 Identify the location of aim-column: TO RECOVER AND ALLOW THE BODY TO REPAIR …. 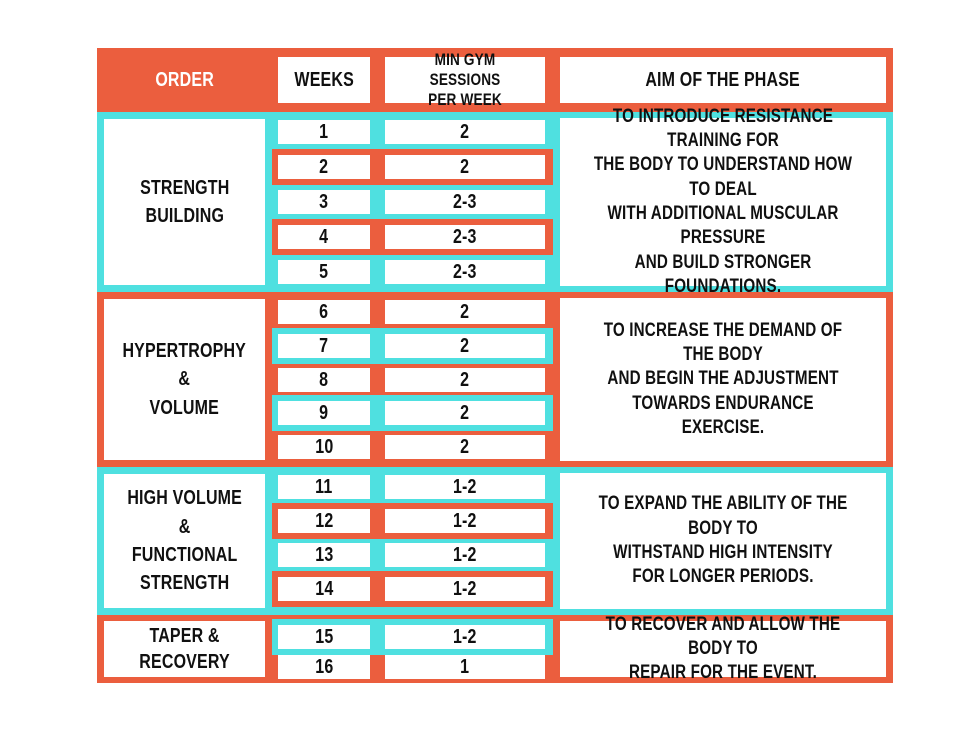
(724, 648).